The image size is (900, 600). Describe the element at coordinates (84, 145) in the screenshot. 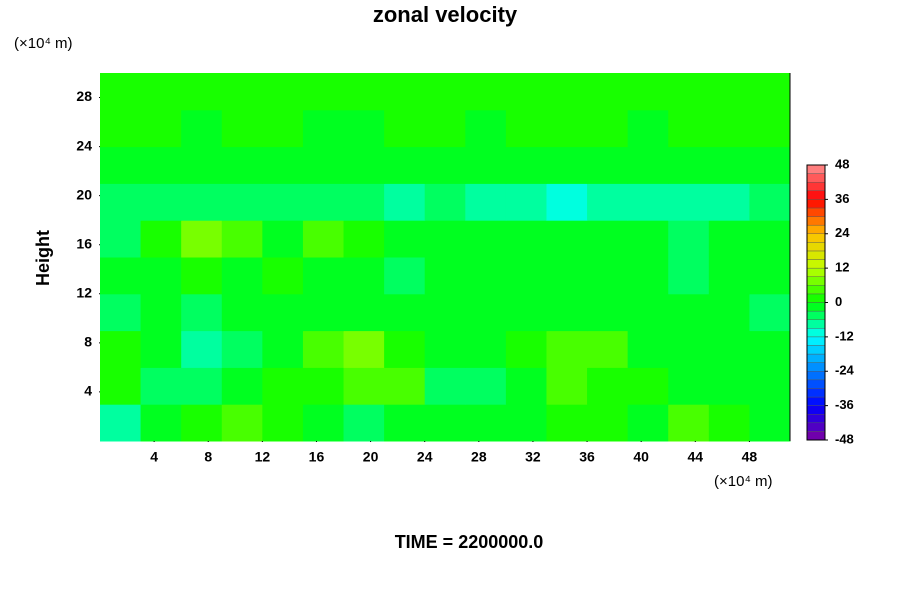

I see `y-tick-label: 24` at that location.